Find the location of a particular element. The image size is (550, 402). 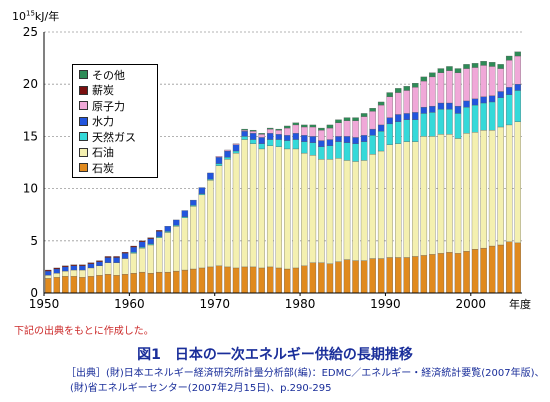

bar-1979-水力 is located at coordinates (296, 136).